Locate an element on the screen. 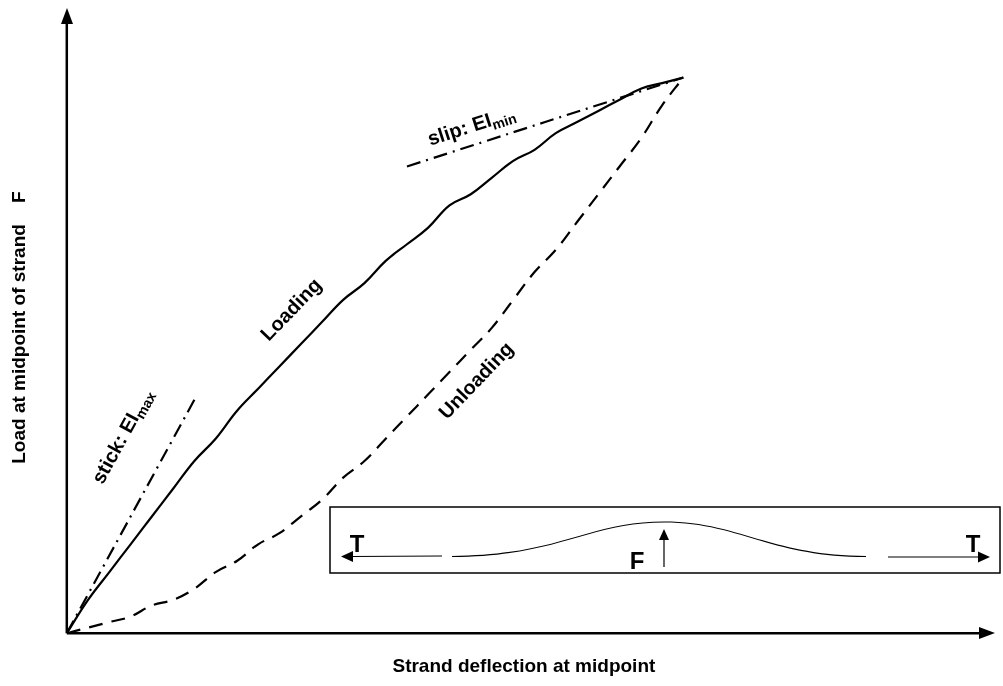 The width and height of the screenshot is (1003, 686). x-axis-title: Strand deflection at midpoint is located at coordinates (524, 665).